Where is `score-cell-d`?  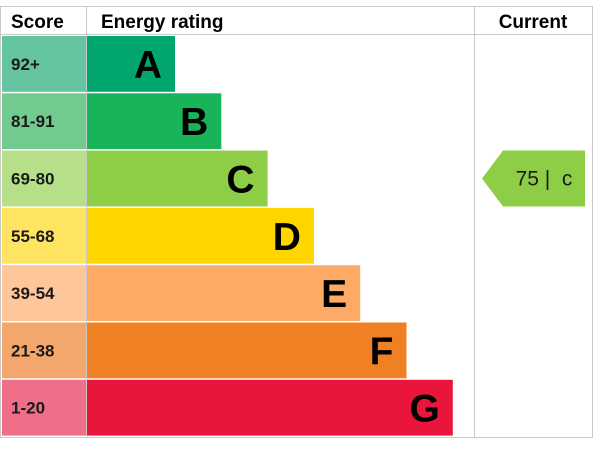 score-cell-d is located at coordinates (44, 235).